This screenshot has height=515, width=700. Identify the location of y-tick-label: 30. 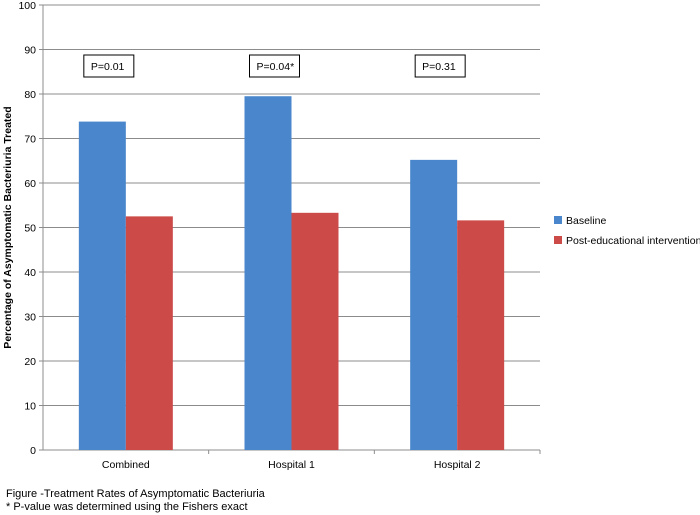
(30, 318).